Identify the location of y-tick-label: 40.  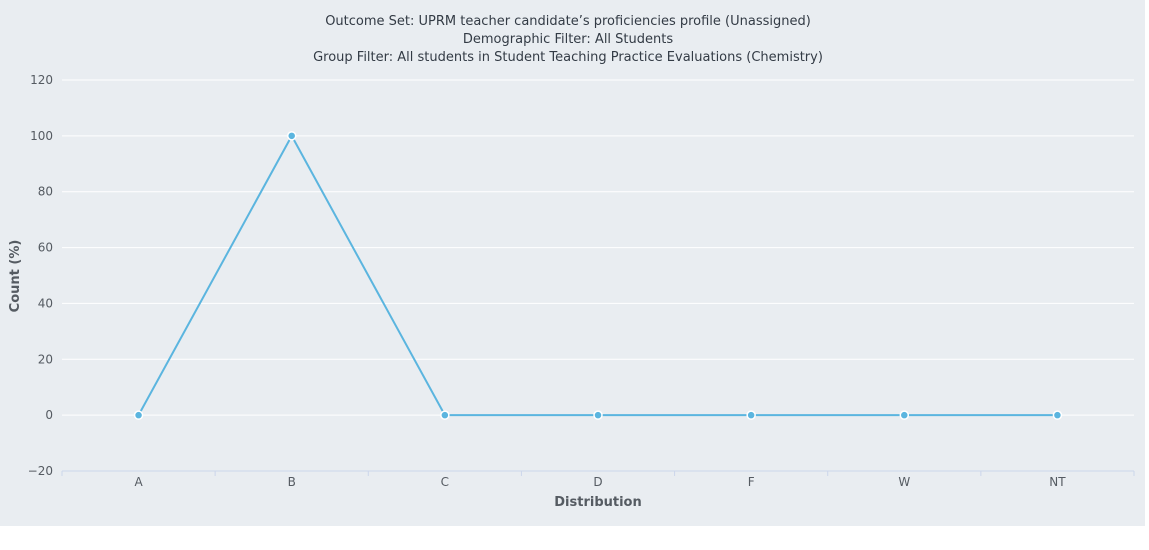
(45, 303).